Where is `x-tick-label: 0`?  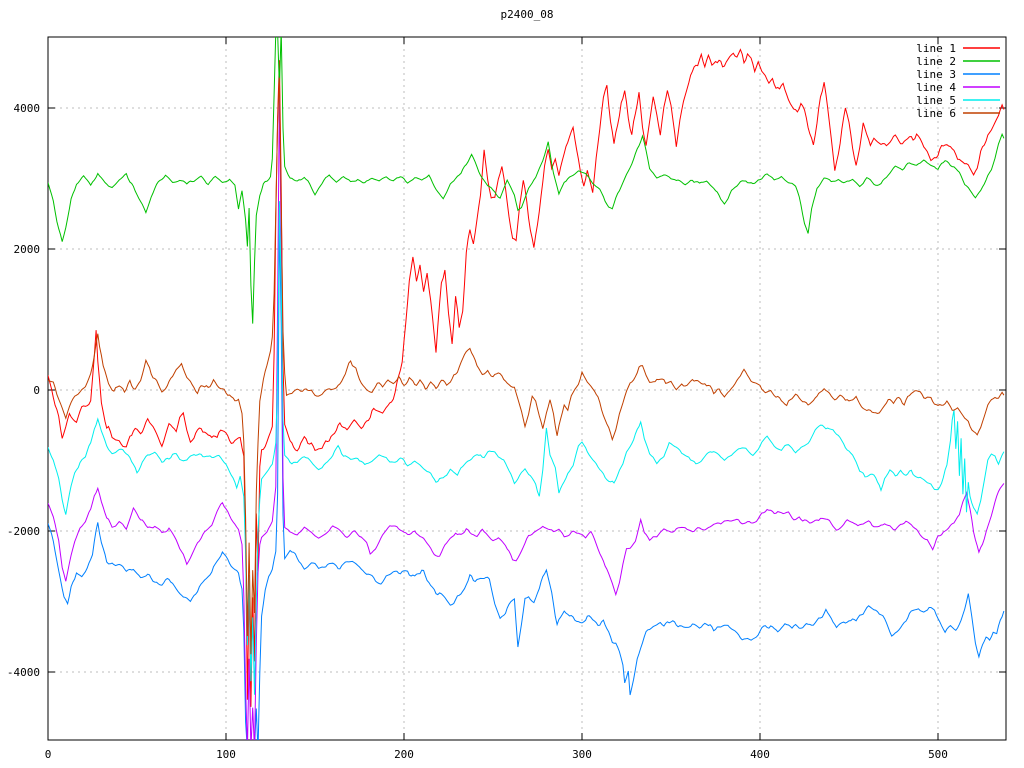 x-tick-label: 0 is located at coordinates (48, 754).